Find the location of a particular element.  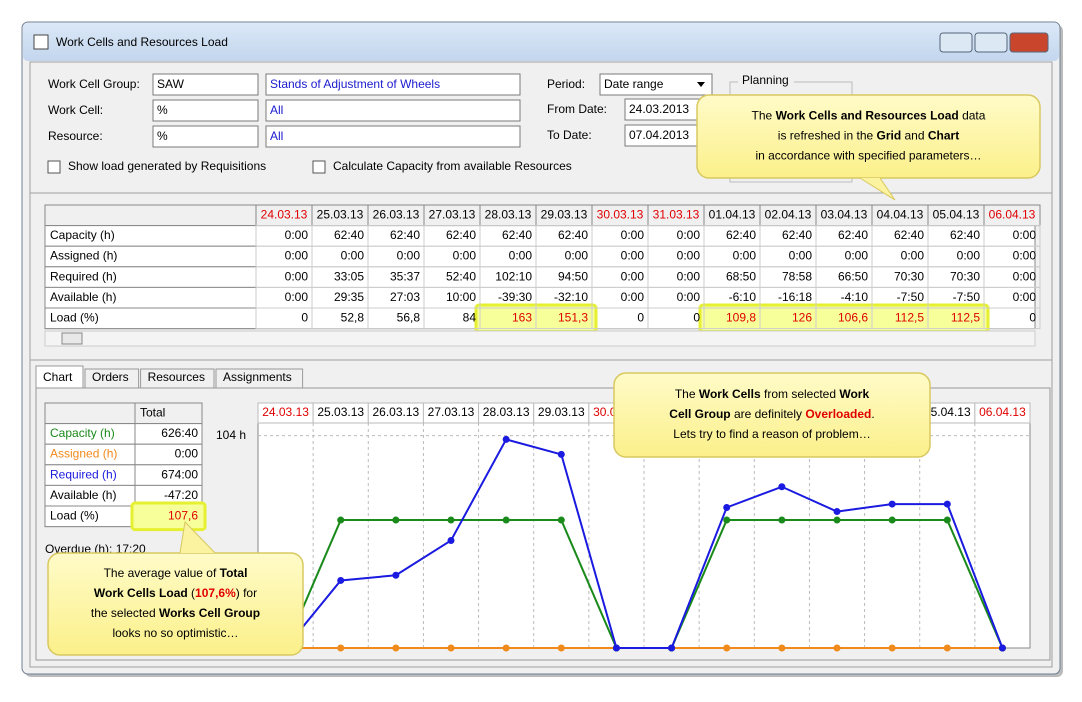

callout-run: Overloaded is located at coordinates (838, 414).